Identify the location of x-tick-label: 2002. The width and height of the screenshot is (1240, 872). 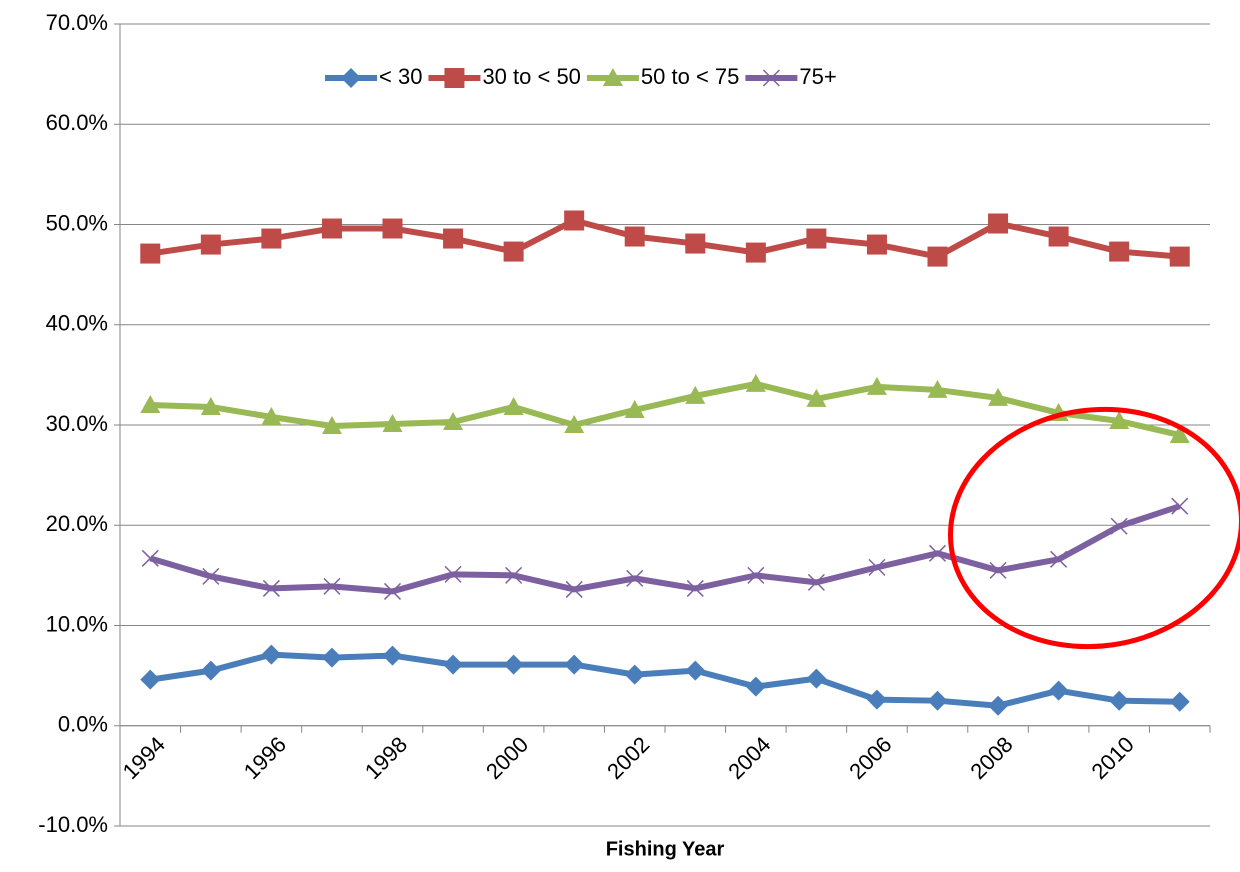
(628, 758).